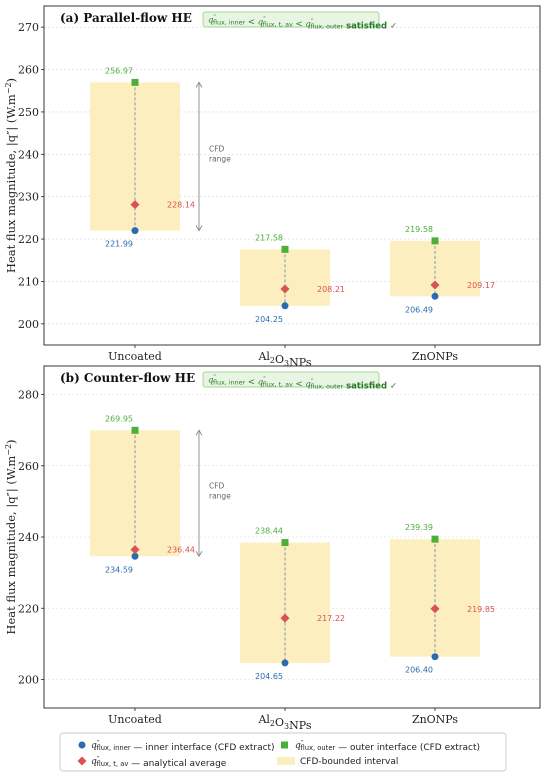 The width and height of the screenshot is (550, 779). What do you see at coordinates (159, 761) in the screenshot?
I see `legend-average-text: q″ flux, t, av — analytical average` at bounding box center [159, 761].